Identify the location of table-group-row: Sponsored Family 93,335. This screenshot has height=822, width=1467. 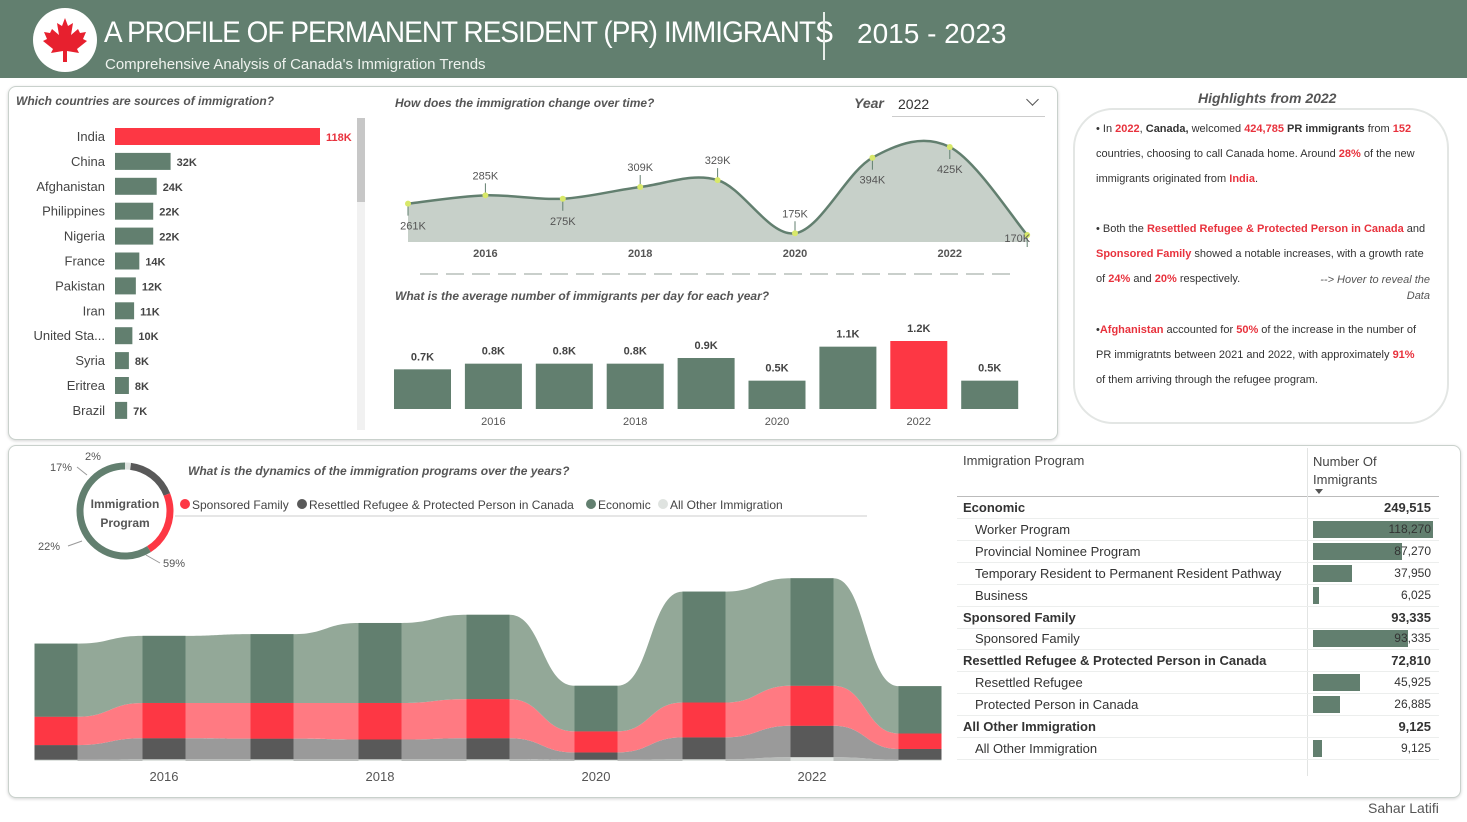
(1198, 618).